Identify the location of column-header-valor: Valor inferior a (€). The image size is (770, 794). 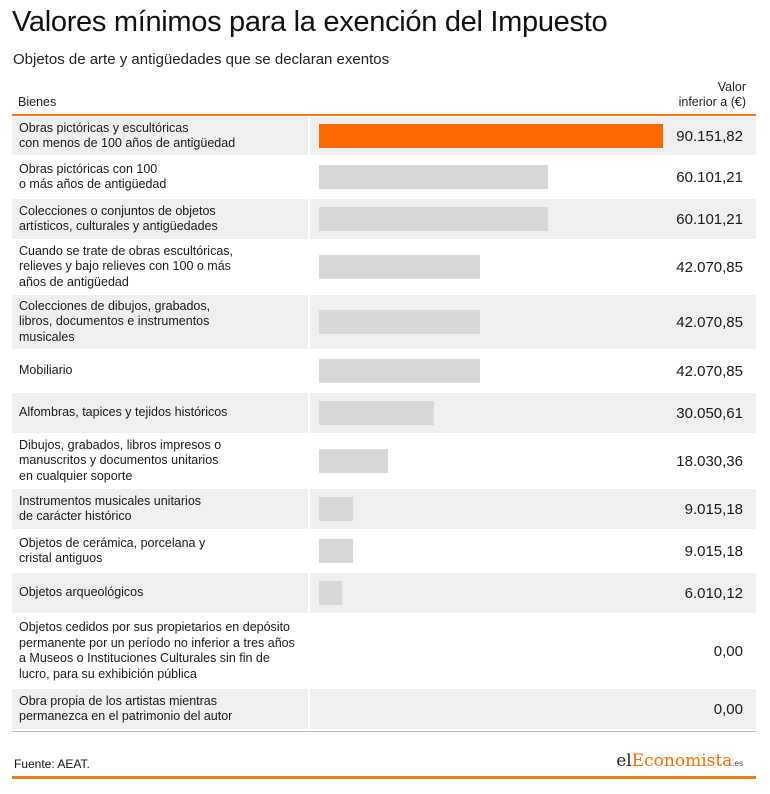
(696, 95).